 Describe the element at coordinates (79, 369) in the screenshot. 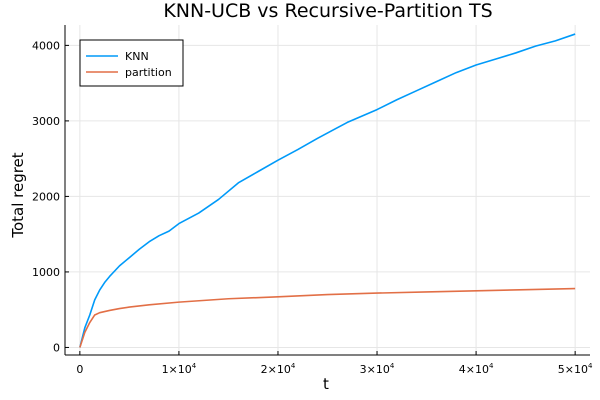

I see `x-tick-label: 0` at that location.